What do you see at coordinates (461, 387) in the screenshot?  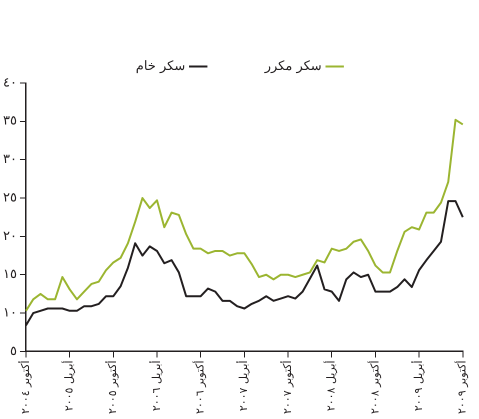 I see `x-tick-label: أكتوبر ٢٠٠٩` at bounding box center [461, 387].